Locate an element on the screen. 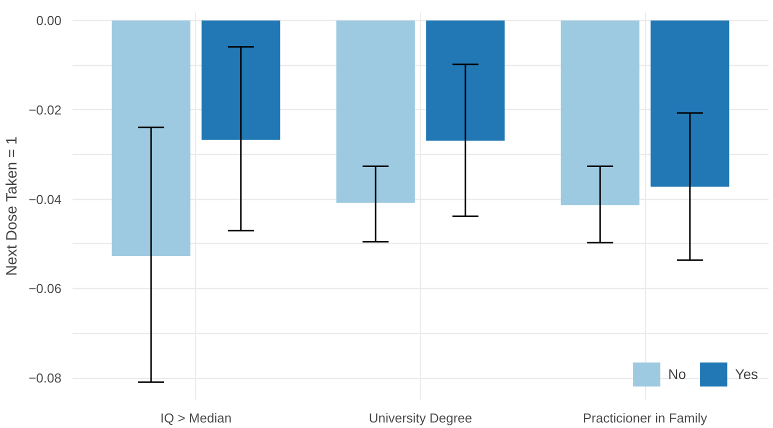  y-axis-title: Next Dose Taken = 1 is located at coordinates (12, 206).